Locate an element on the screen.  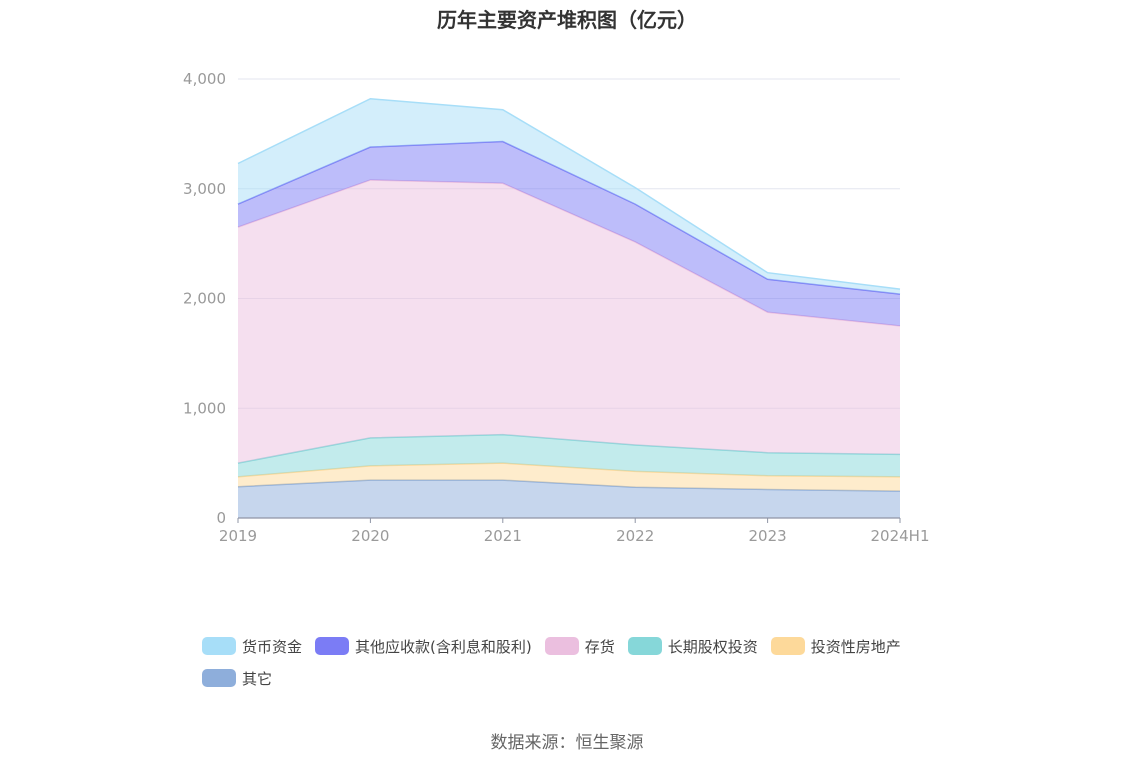
x-tick-label: 2024H1 is located at coordinates (900, 536).